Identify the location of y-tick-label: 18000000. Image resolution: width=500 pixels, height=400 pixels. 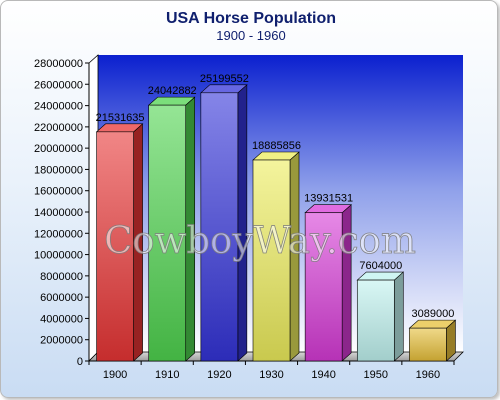
(58, 170).